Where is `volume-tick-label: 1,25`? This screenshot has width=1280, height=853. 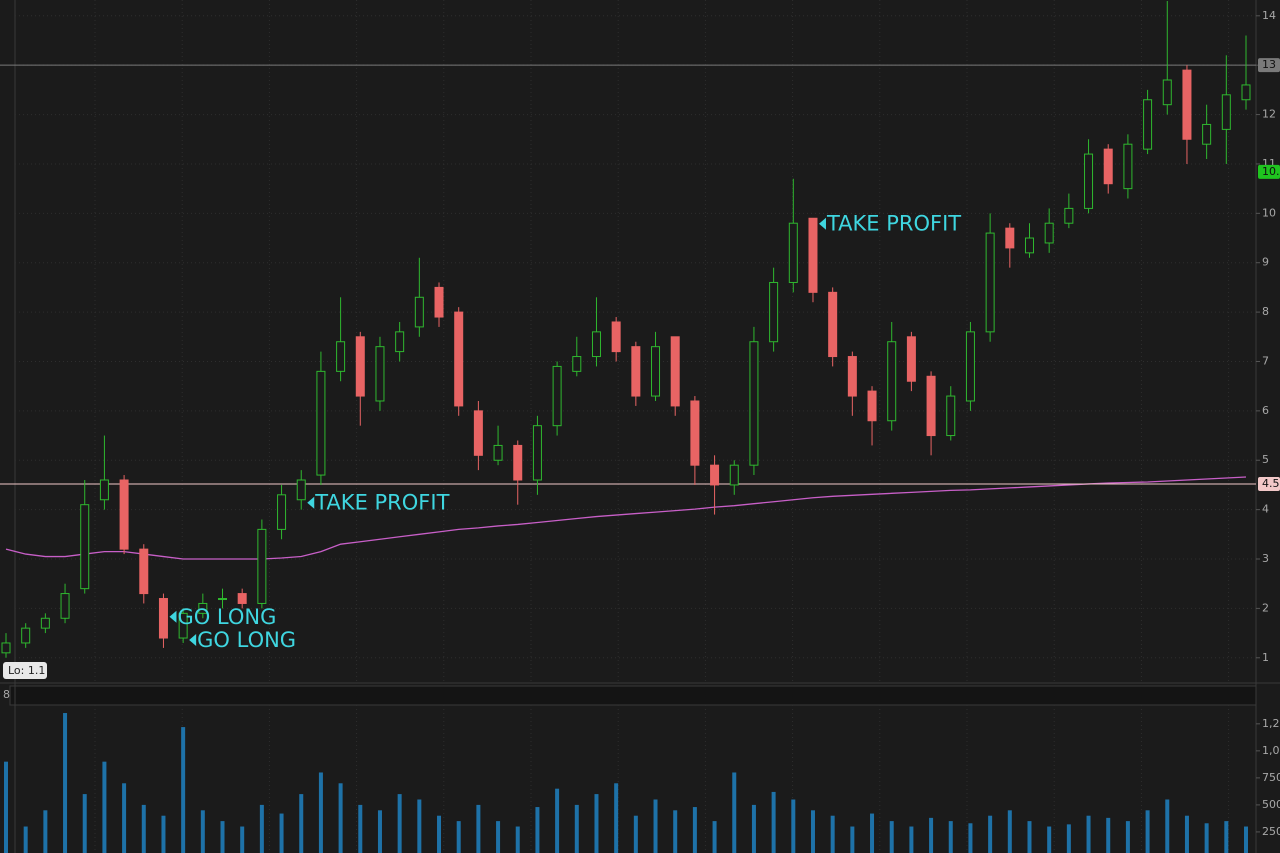
volume-tick-label: 1,25 is located at coordinates (1271, 723).